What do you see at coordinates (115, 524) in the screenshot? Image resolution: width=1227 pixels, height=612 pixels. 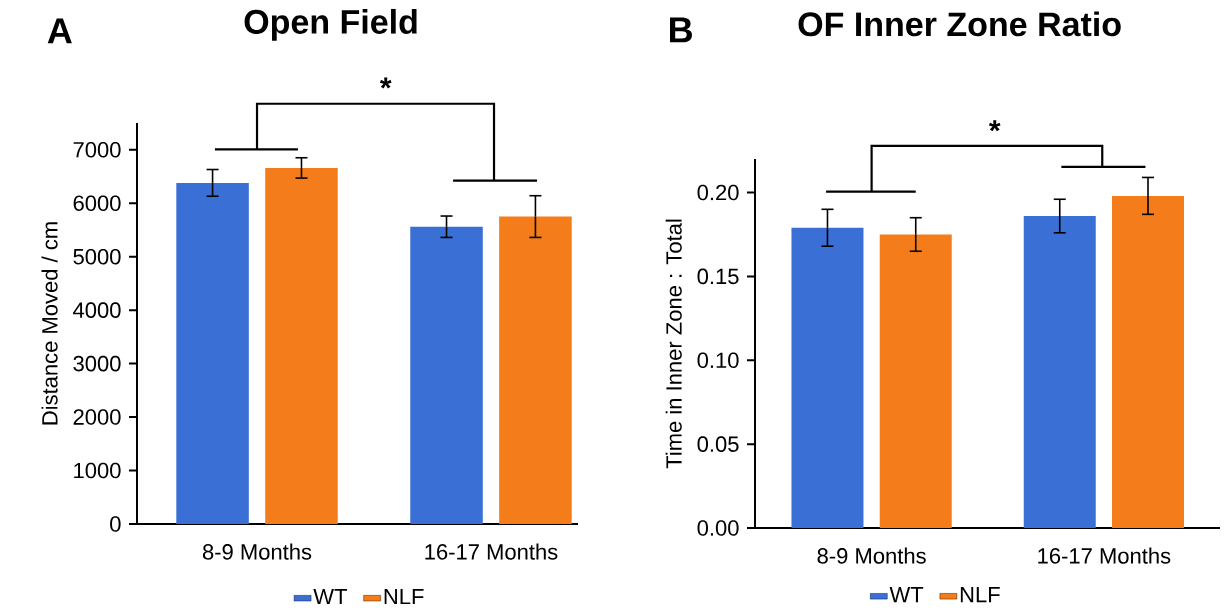 I see `y-tick-label: 0` at bounding box center [115, 524].